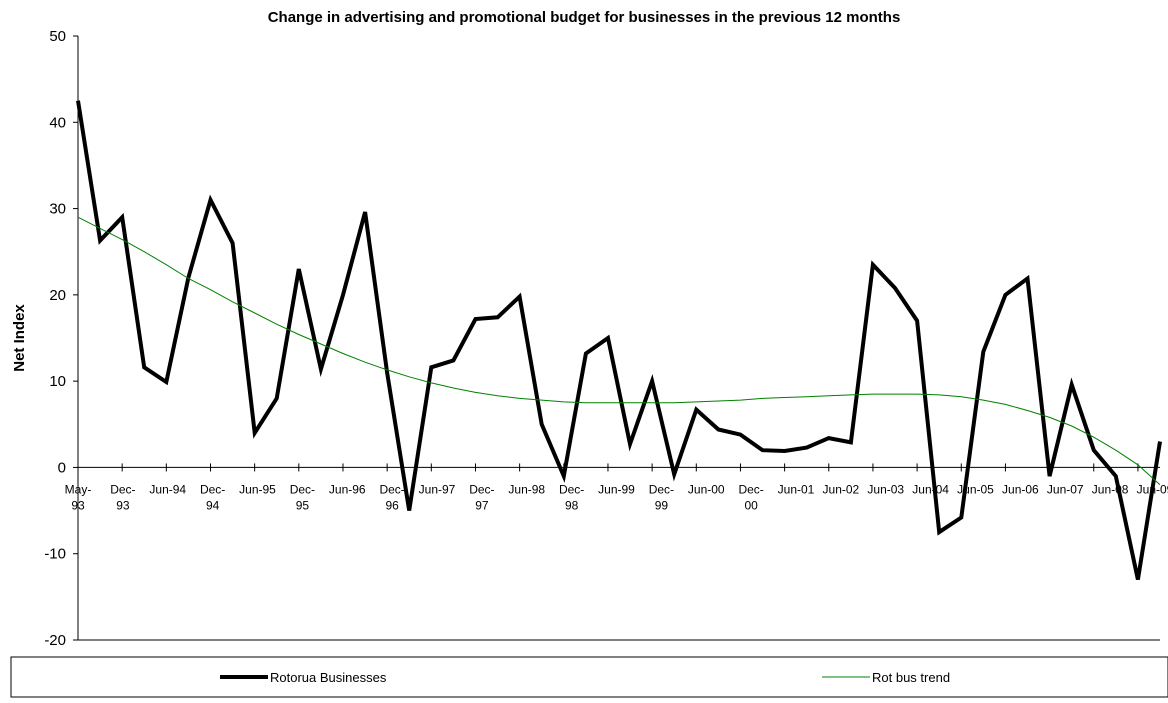 The image size is (1168, 703). Describe the element at coordinates (437, 489) in the screenshot. I see `x-tick-label: Jun-97` at that location.